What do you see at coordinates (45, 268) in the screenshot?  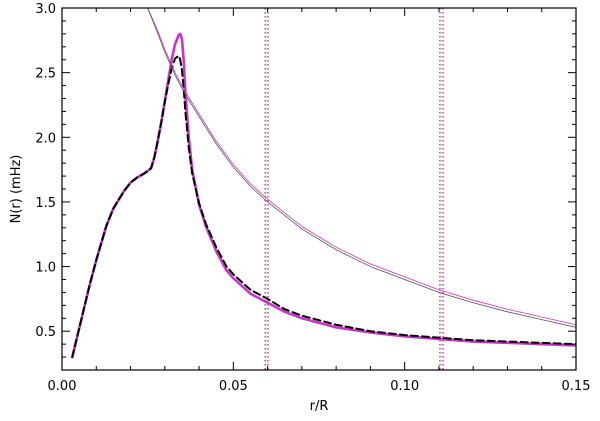 I see `y-tick-label: 1.0` at bounding box center [45, 268].